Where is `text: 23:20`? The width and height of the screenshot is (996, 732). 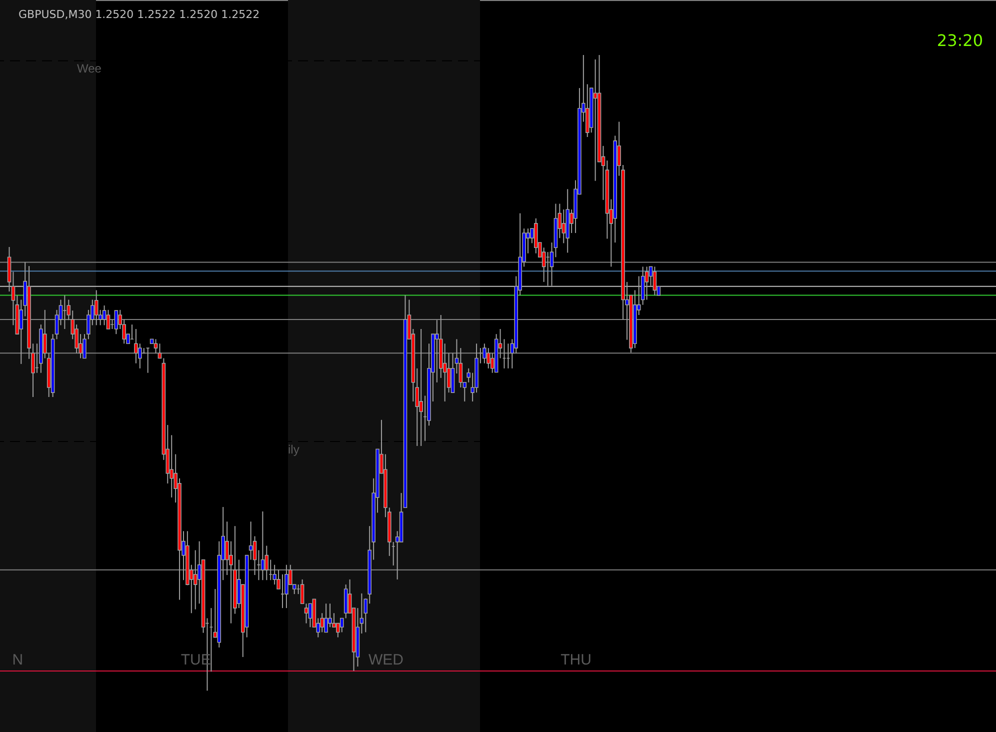 text: 23:20 is located at coordinates (959, 40).